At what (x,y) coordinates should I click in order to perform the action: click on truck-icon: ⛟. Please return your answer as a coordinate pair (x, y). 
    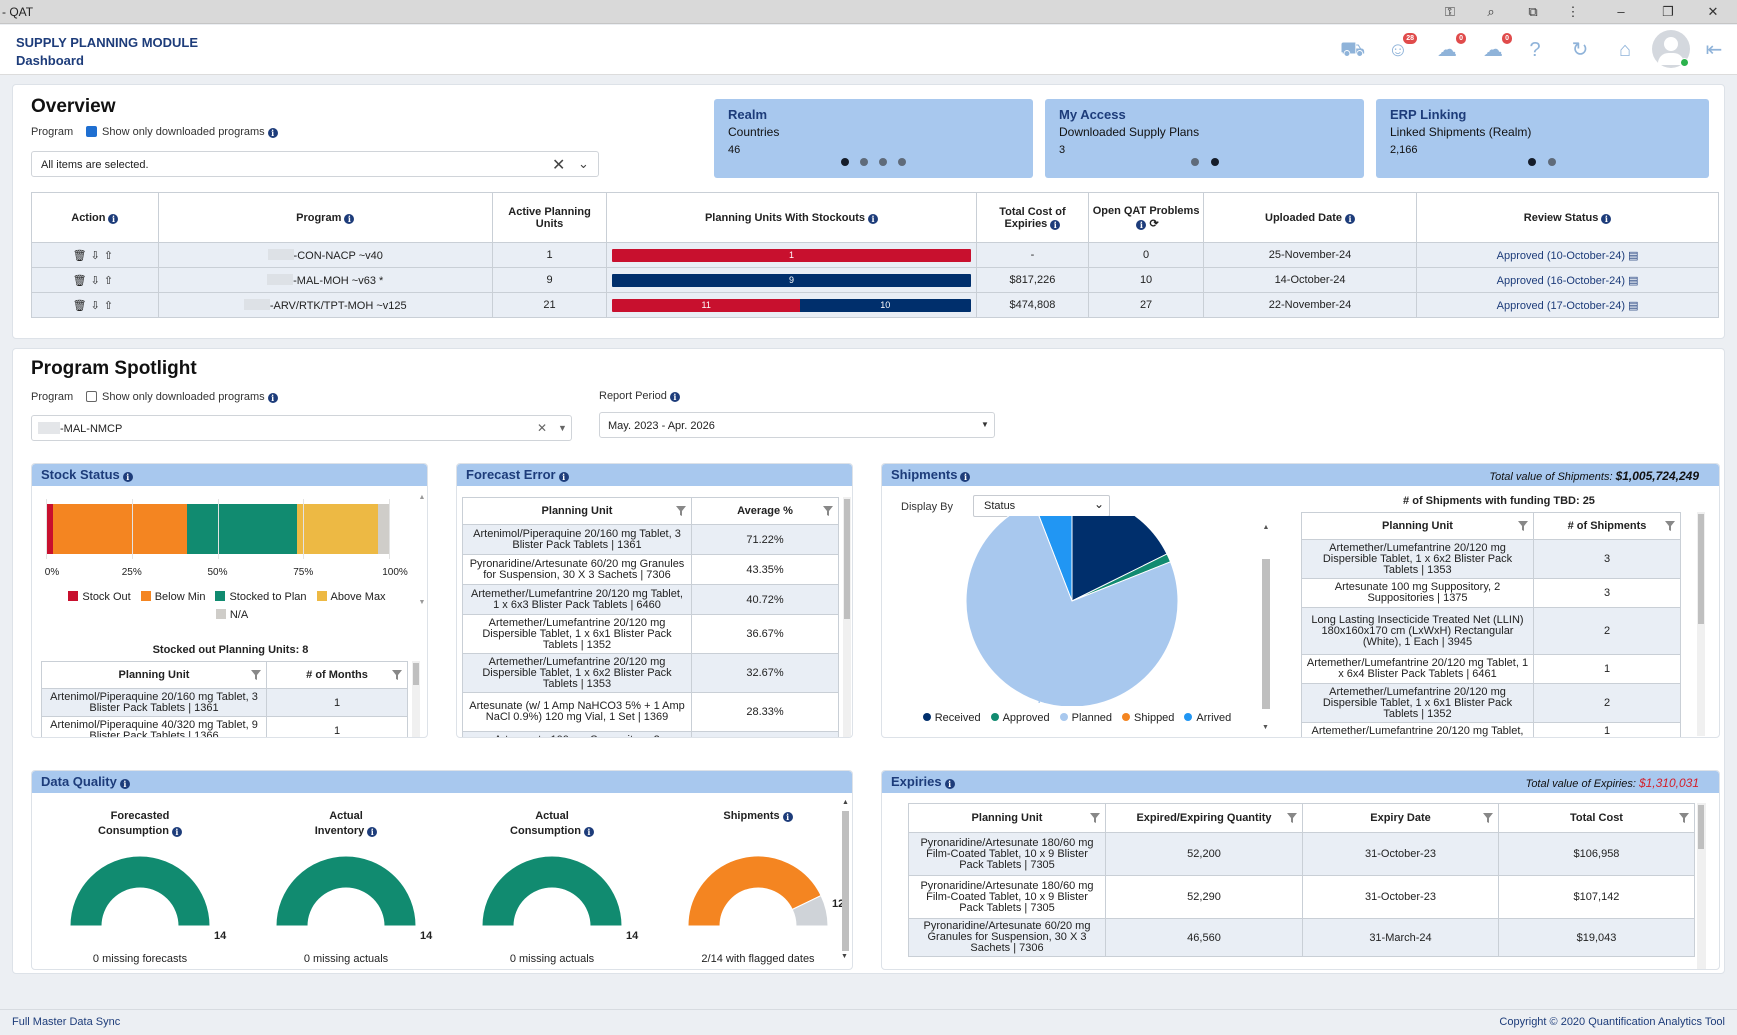
    Looking at the image, I should click on (1353, 50).